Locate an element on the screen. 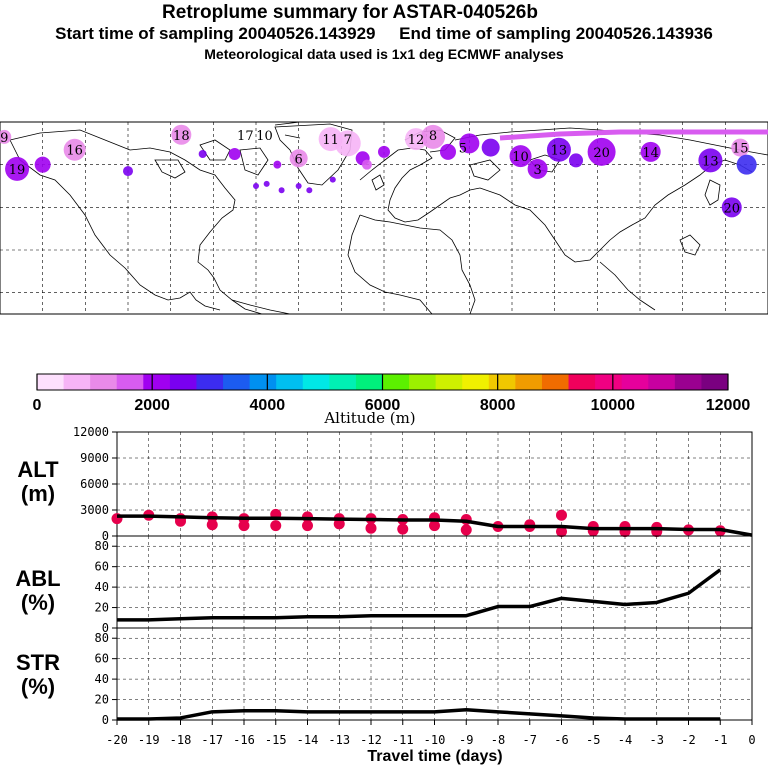 This screenshot has height=768, width=768. abl-panel-title: ABL (%) is located at coordinates (38, 591).